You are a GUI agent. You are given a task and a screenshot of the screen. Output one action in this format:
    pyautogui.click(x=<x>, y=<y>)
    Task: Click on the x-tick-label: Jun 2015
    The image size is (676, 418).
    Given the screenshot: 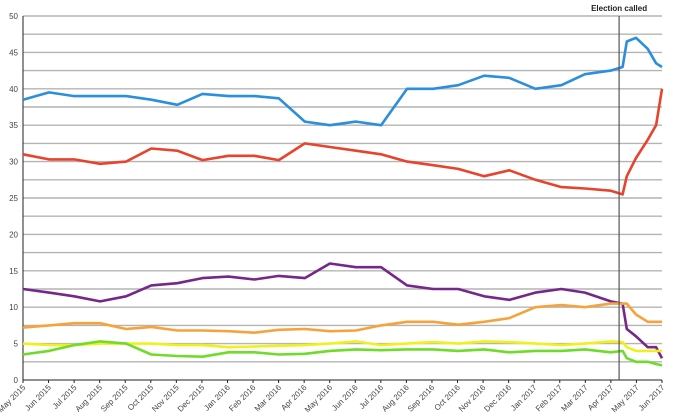 What is the action you would take?
    pyautogui.click(x=38, y=398)
    